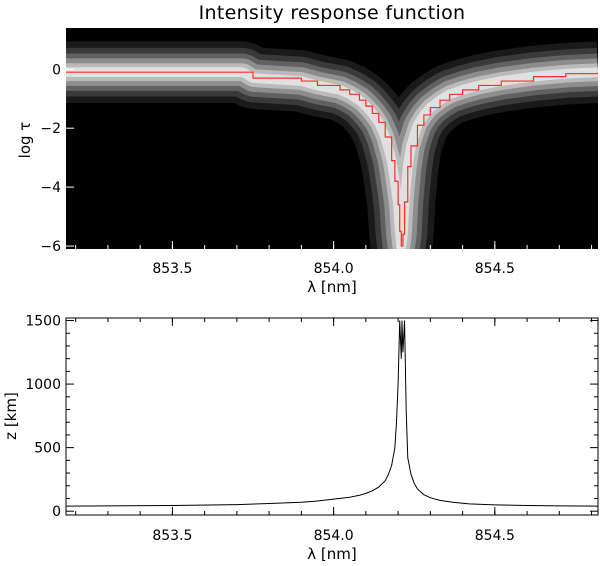  I want to click on top-y-tick-label: −2, so click(50, 129).